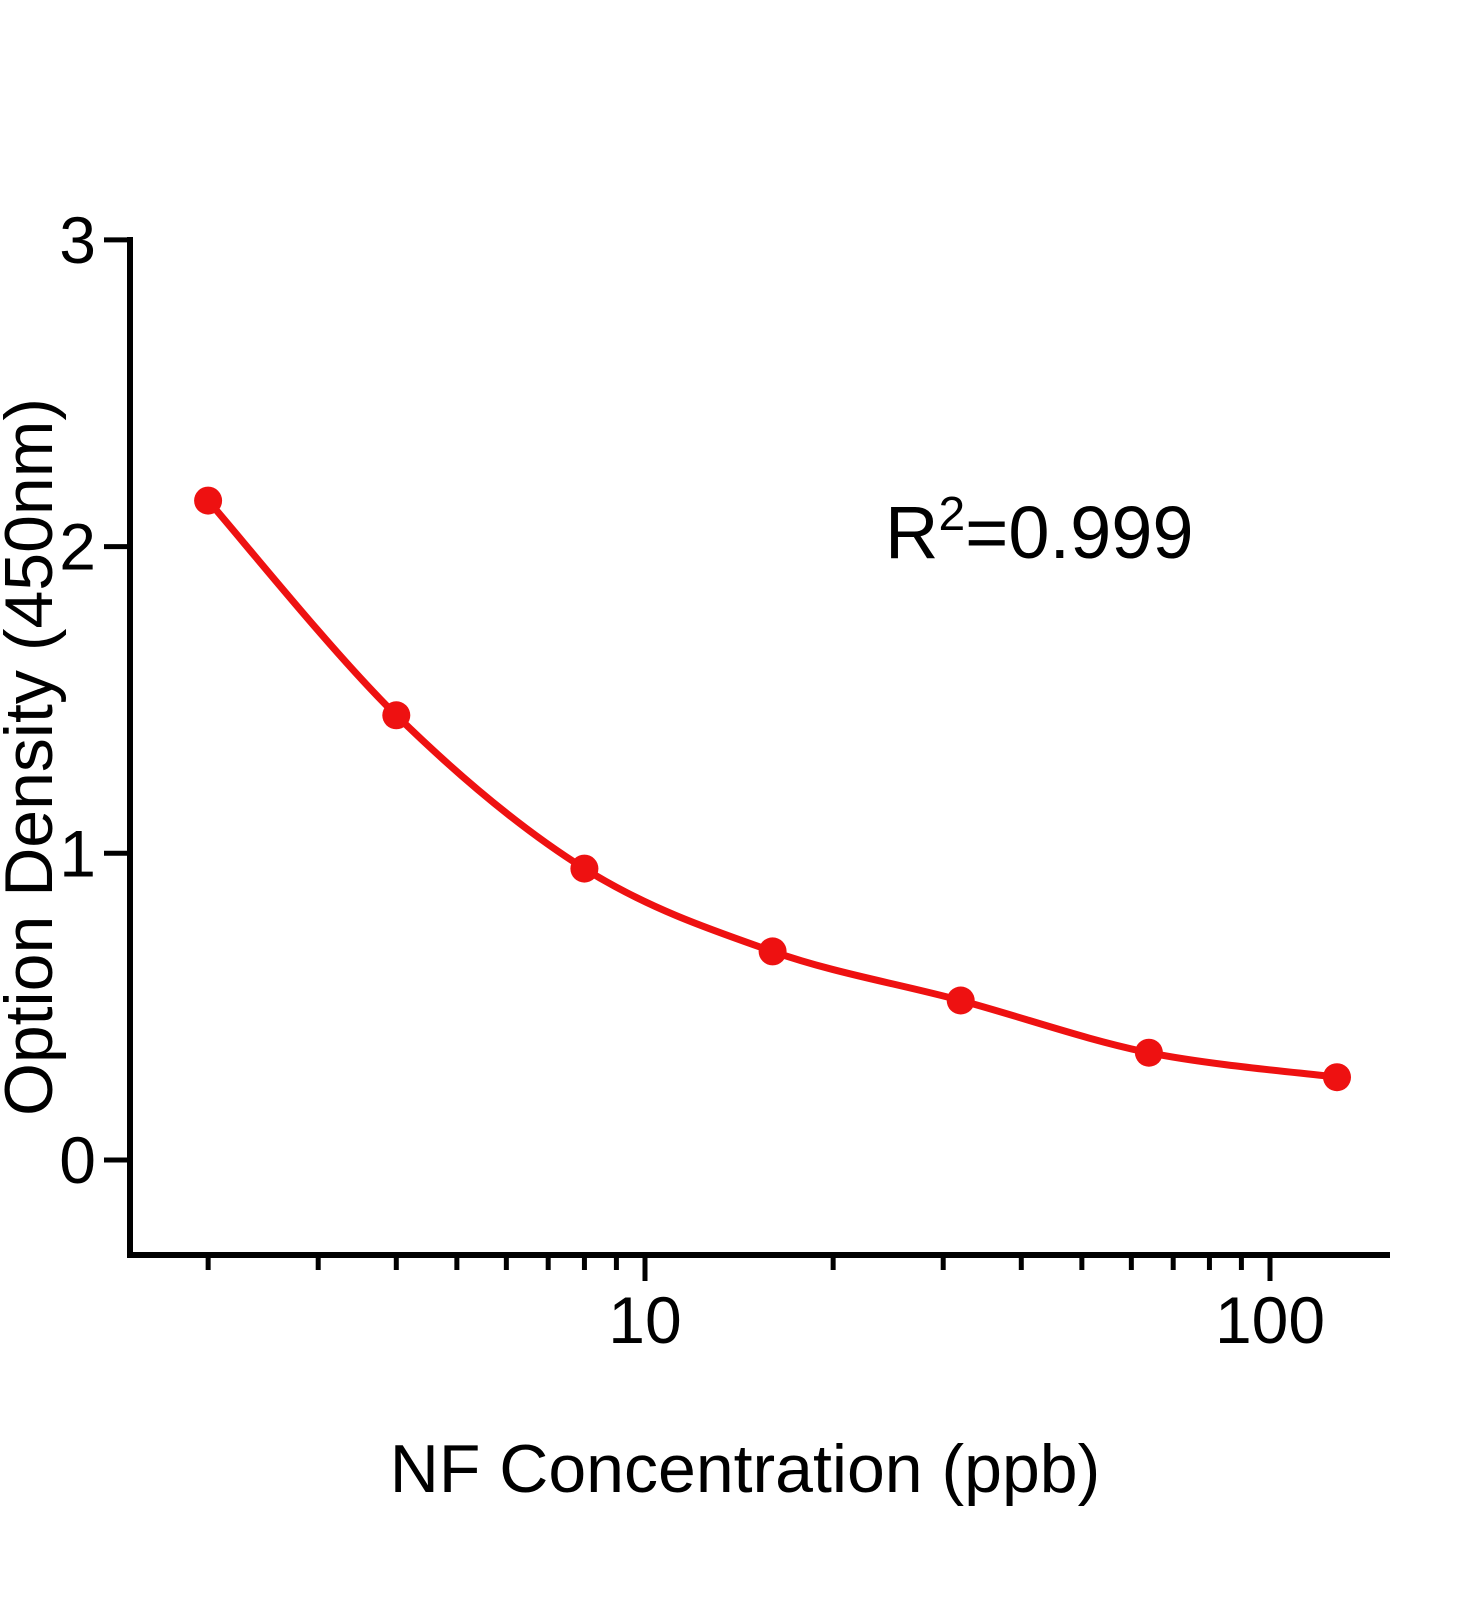 The width and height of the screenshot is (1472, 1605). Describe the element at coordinates (33, 757) in the screenshot. I see `y-axis-label: Option Density (450nm)` at that location.